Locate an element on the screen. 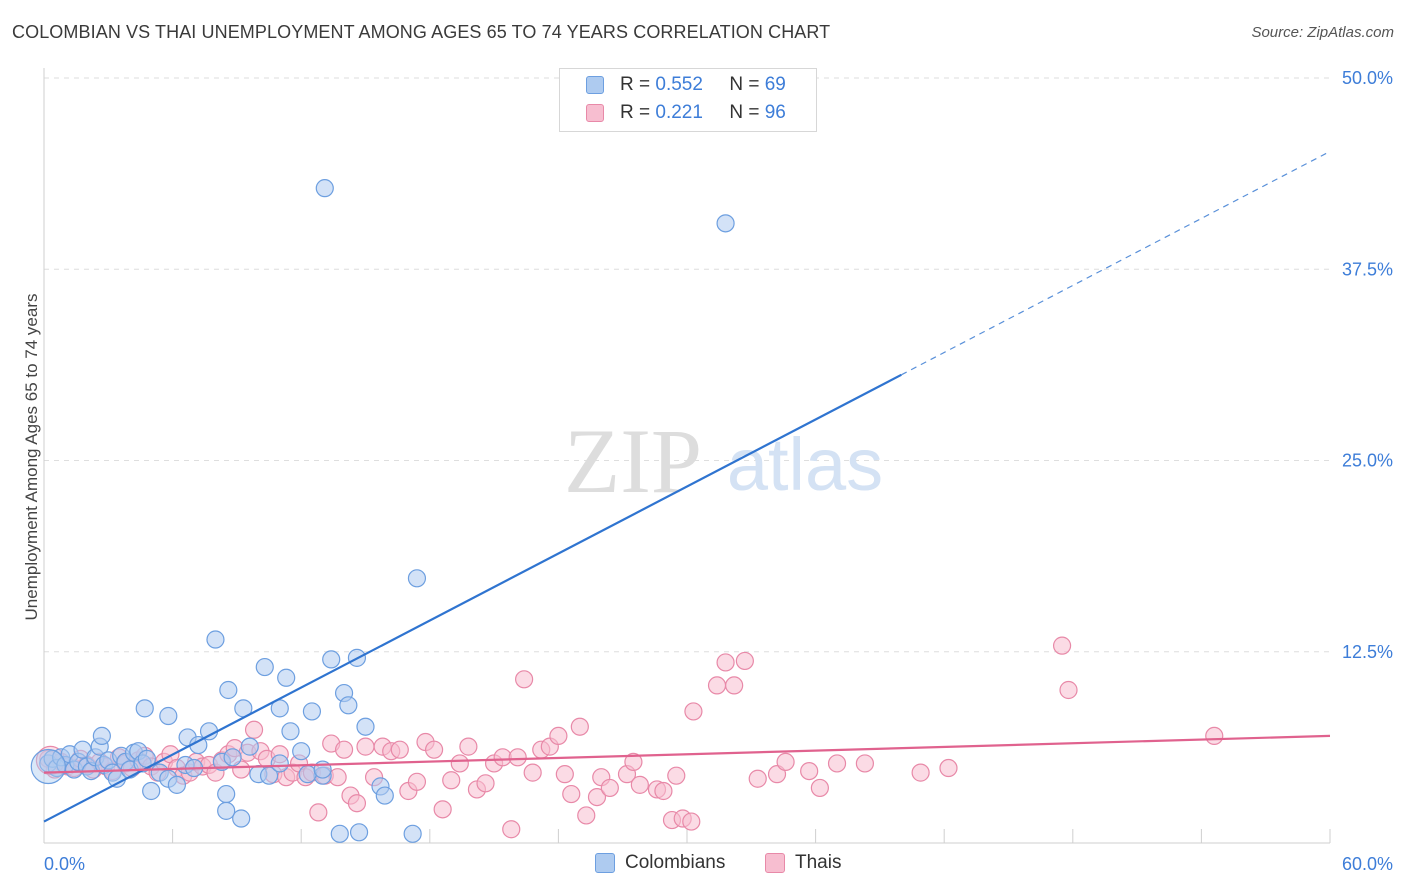  legend-text: R = 0.221 N = 96 is located at coordinates (703, 113).